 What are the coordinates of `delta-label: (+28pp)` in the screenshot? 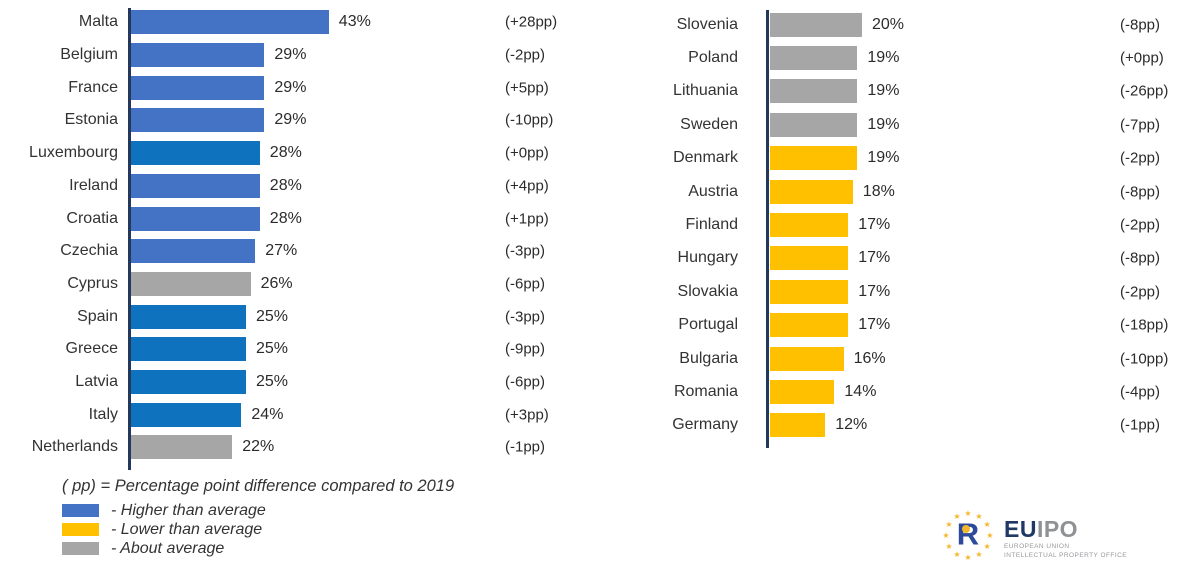 It's located at (531, 22).